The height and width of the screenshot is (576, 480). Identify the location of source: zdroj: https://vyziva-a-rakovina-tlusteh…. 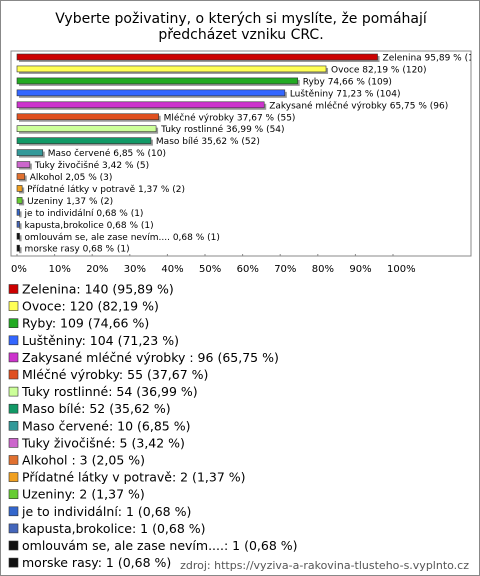
(324, 565).